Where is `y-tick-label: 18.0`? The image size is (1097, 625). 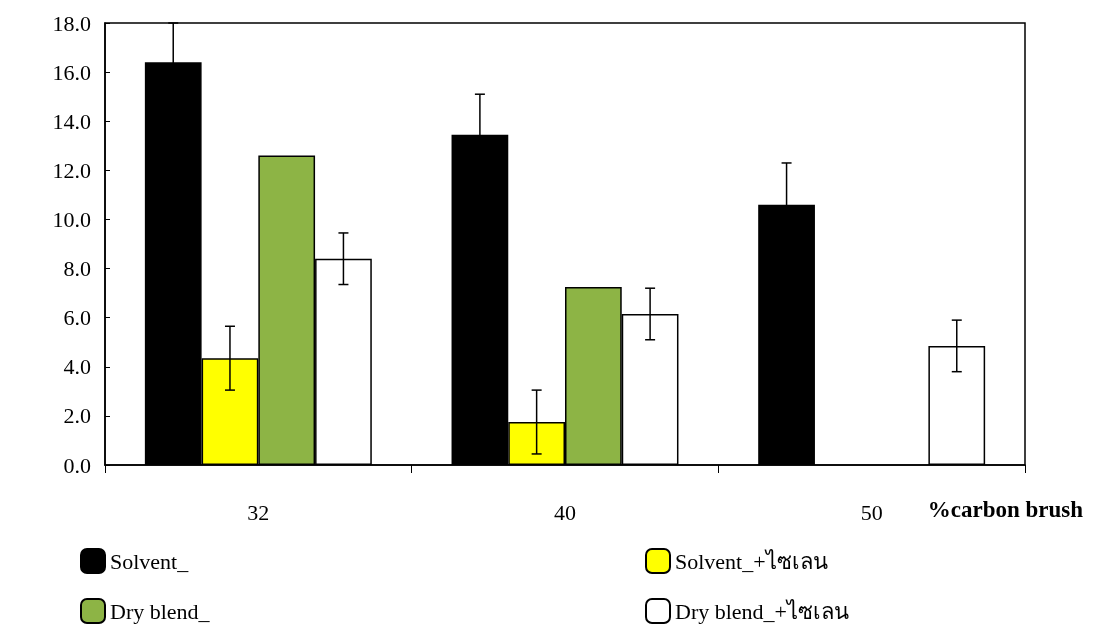 y-tick-label: 18.0 is located at coordinates (71, 23).